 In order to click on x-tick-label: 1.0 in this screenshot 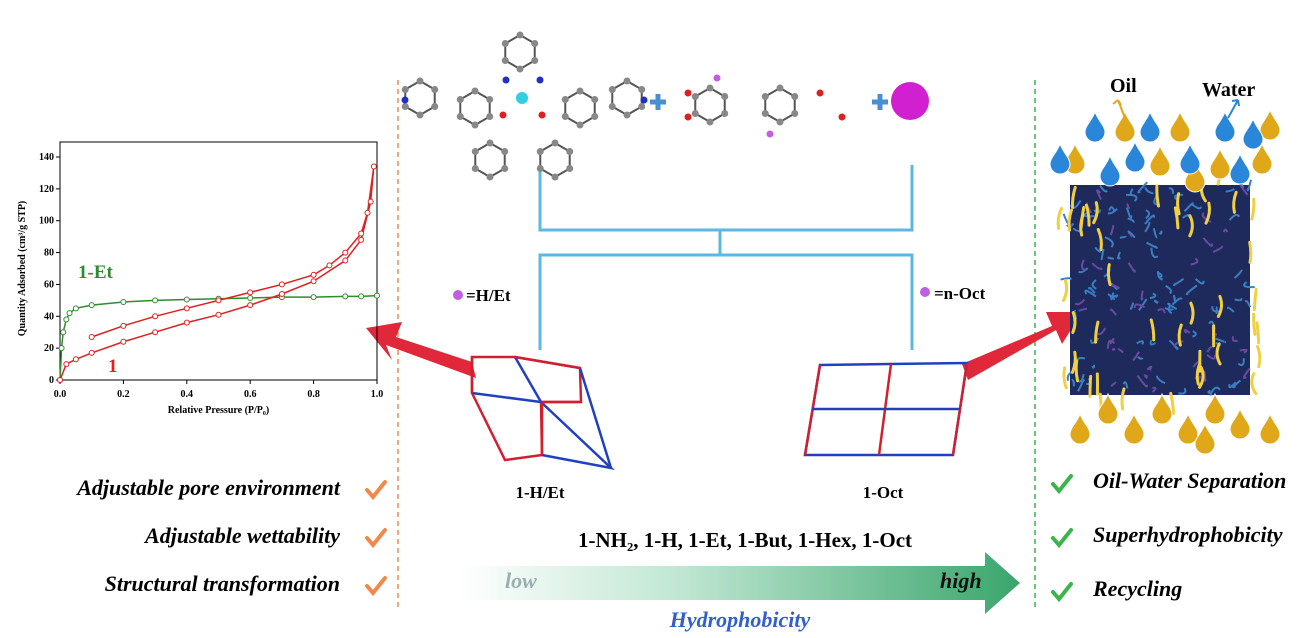, I will do `click(377, 394)`.